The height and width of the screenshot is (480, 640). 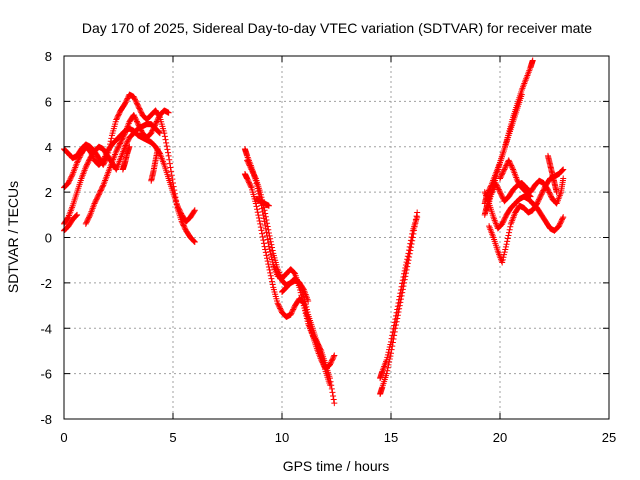 I want to click on y-tick-label: 8, so click(x=48, y=56).